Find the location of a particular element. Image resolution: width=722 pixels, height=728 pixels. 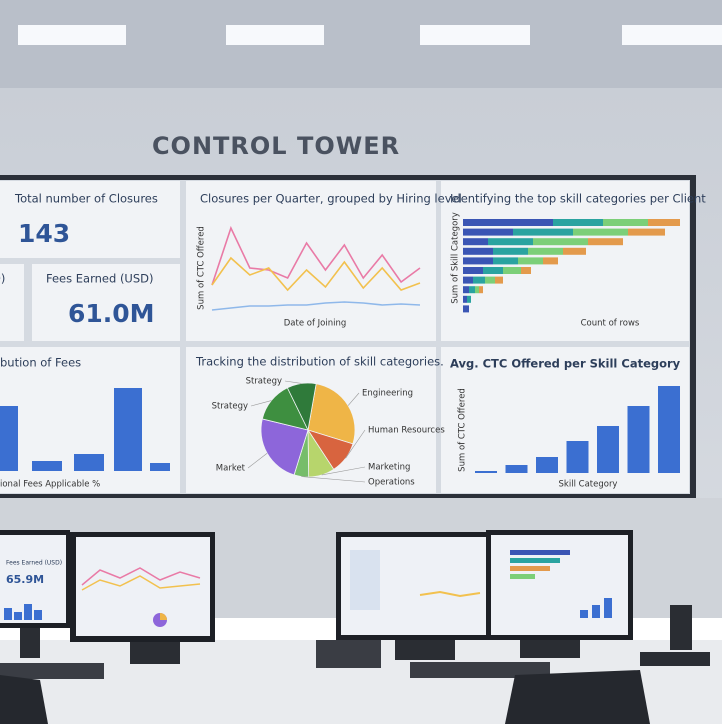

axis-label: Skill Category is located at coordinates (588, 485).